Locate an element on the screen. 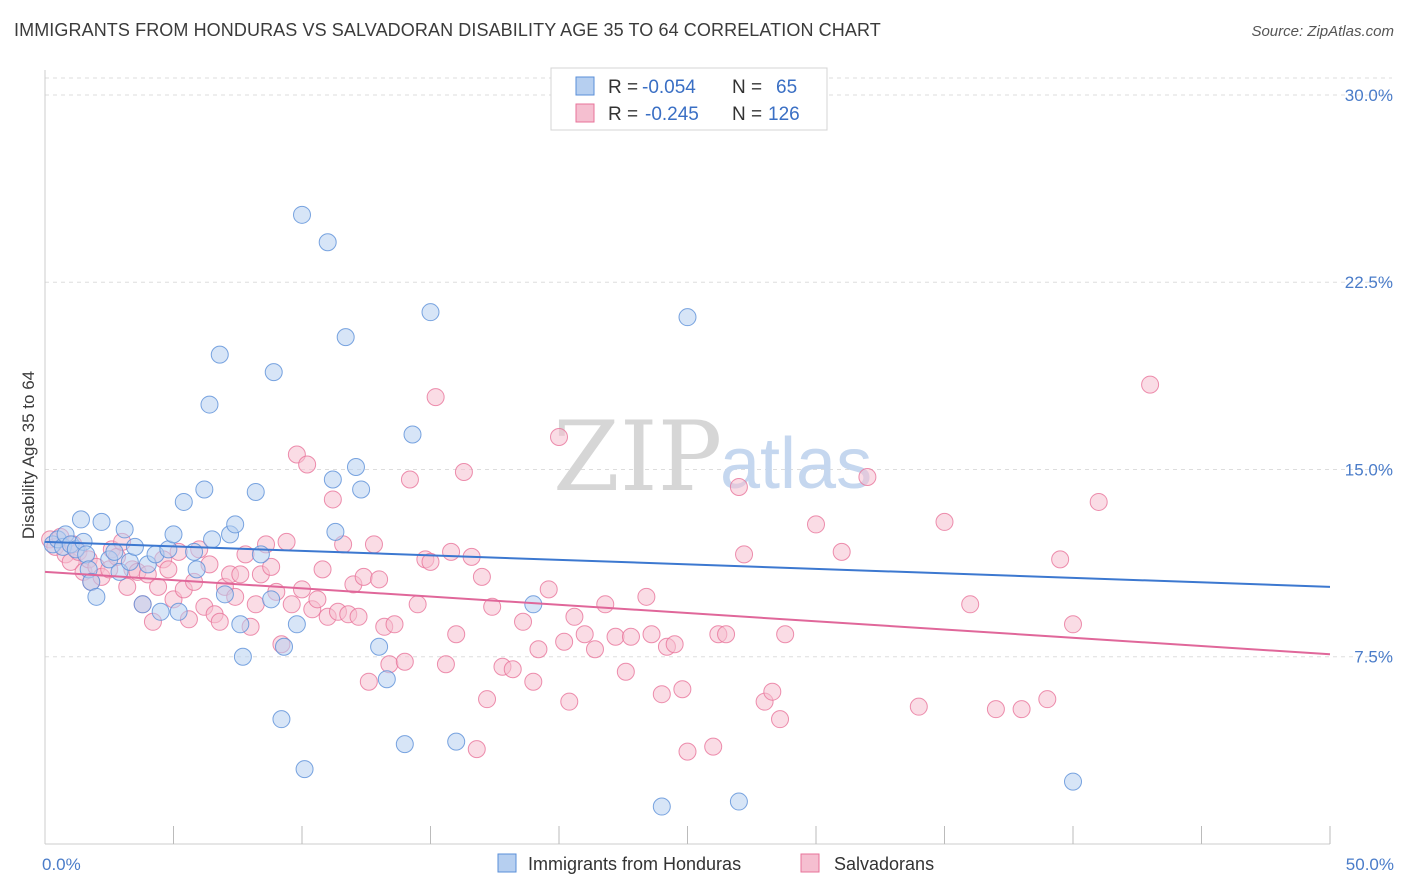  legend-box is located at coordinates (689, 99).